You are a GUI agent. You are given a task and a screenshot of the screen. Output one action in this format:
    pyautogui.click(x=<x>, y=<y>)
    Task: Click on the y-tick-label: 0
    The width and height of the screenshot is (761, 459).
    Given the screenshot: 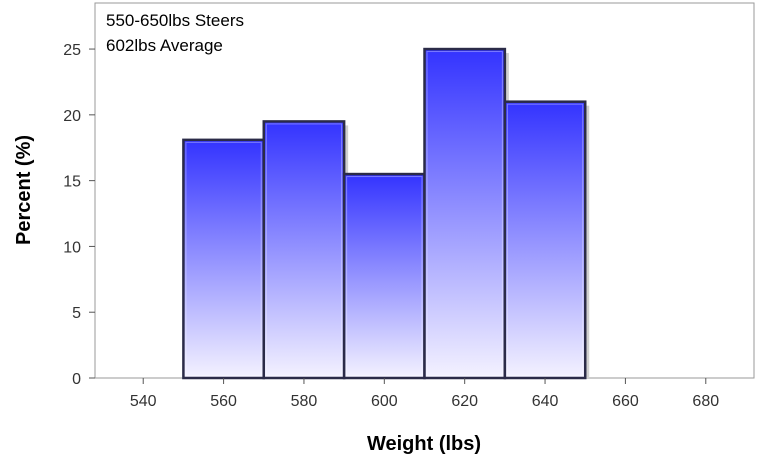 What is the action you would take?
    pyautogui.click(x=76, y=379)
    